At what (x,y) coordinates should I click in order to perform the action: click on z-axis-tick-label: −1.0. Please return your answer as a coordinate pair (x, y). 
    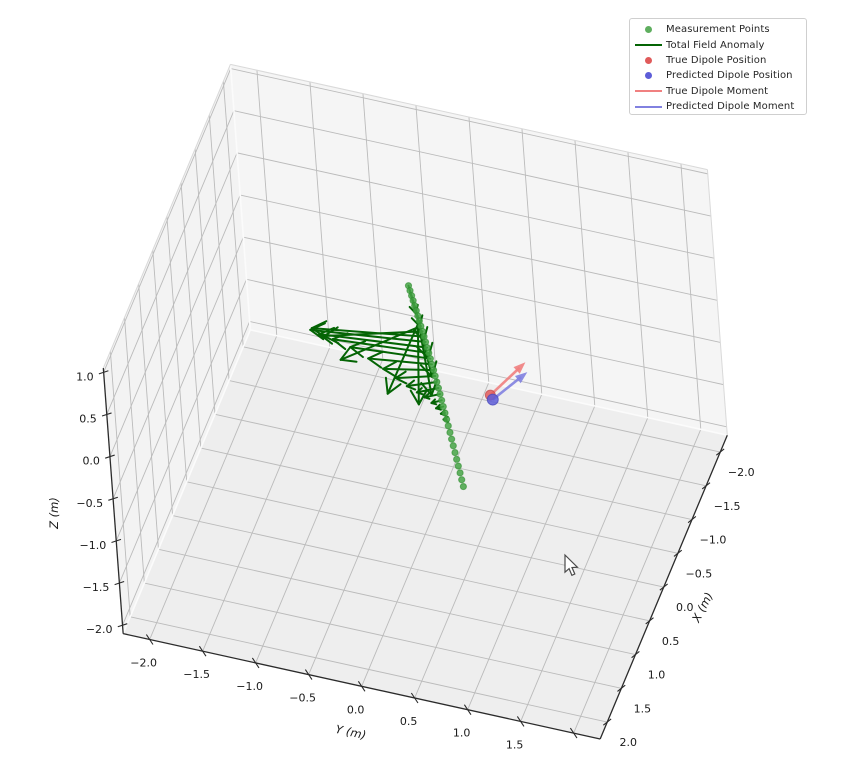
    Looking at the image, I should click on (93, 545).